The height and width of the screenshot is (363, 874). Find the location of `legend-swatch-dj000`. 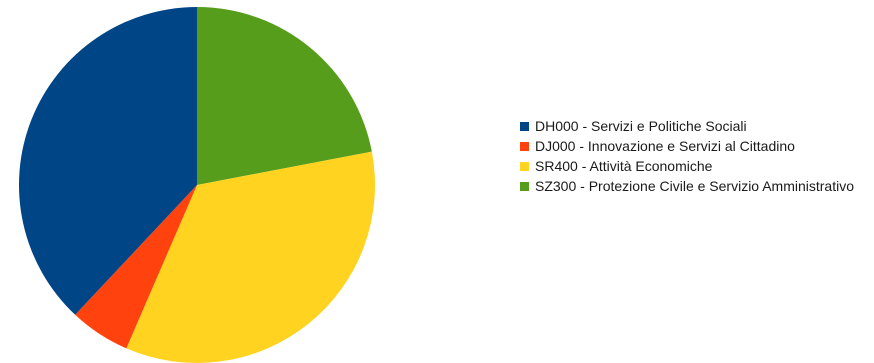

legend-swatch-dj000 is located at coordinates (524, 146).